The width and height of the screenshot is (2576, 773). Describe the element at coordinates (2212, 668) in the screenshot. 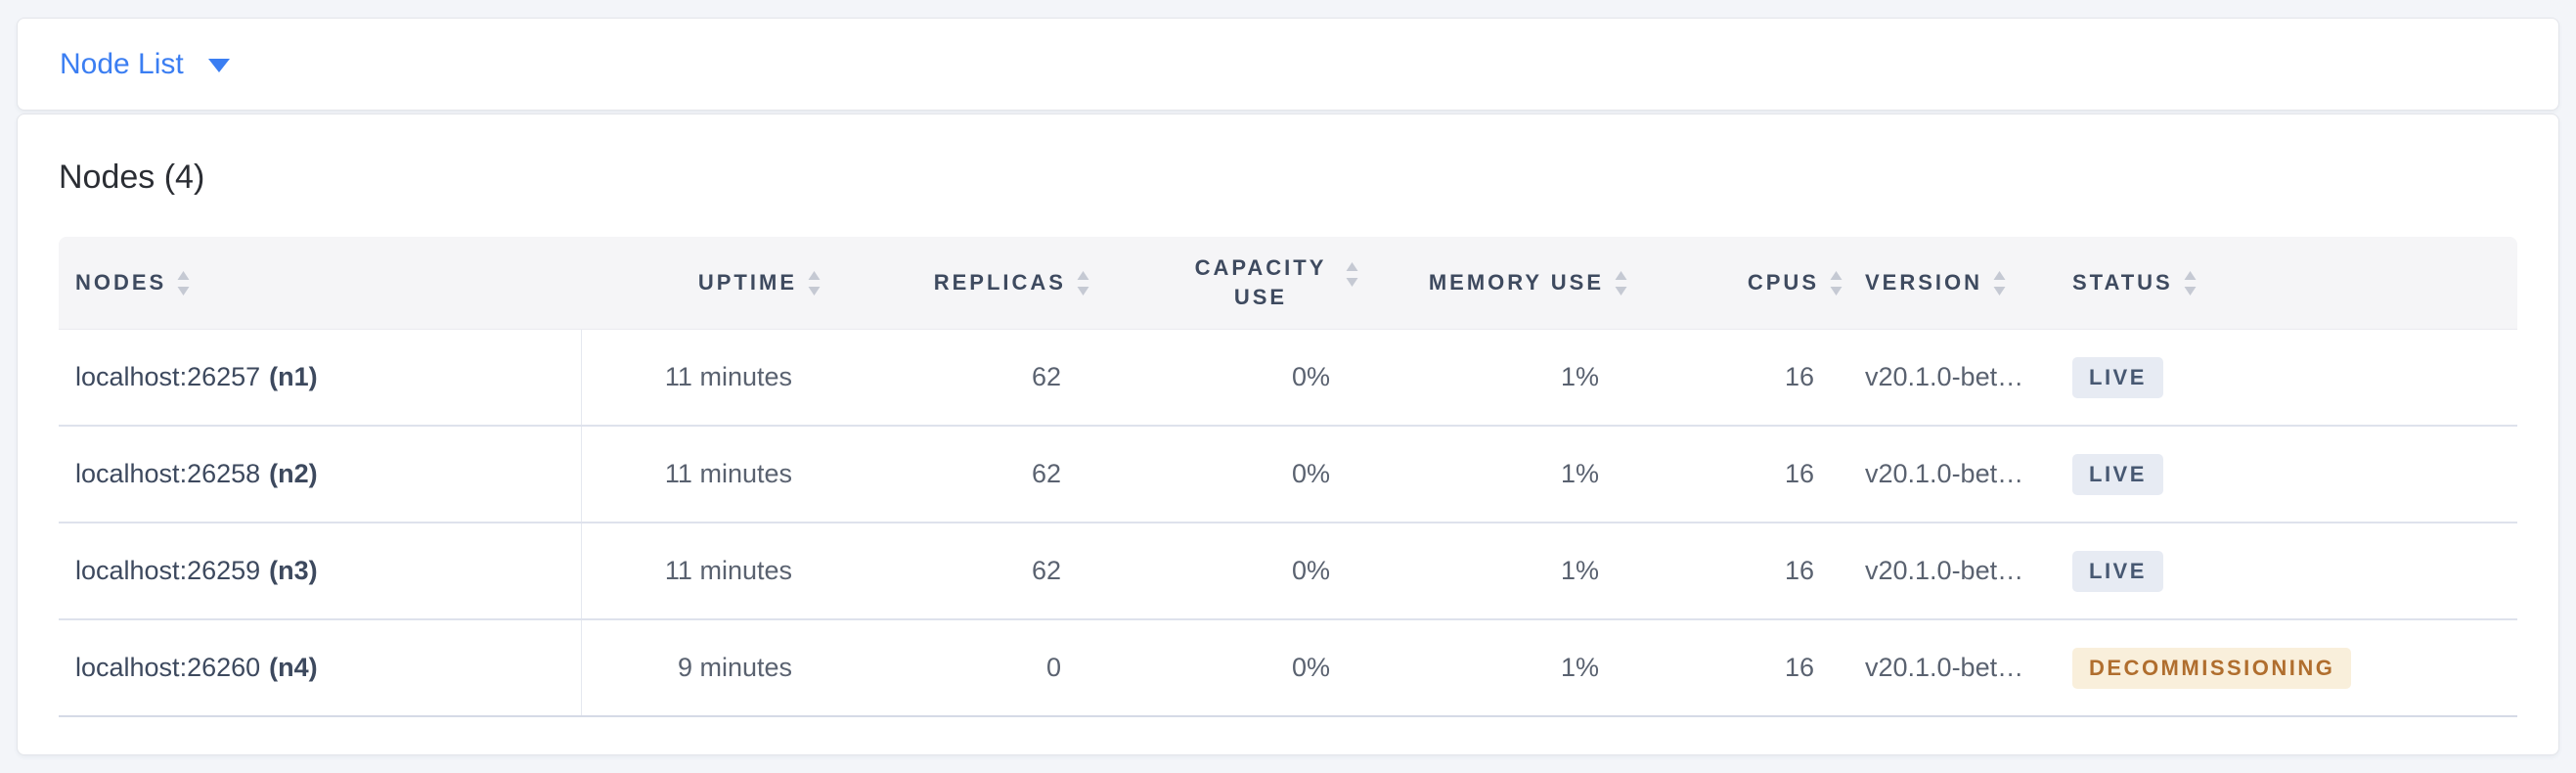

I see `status-badge: DECOMMISSIONING` at that location.